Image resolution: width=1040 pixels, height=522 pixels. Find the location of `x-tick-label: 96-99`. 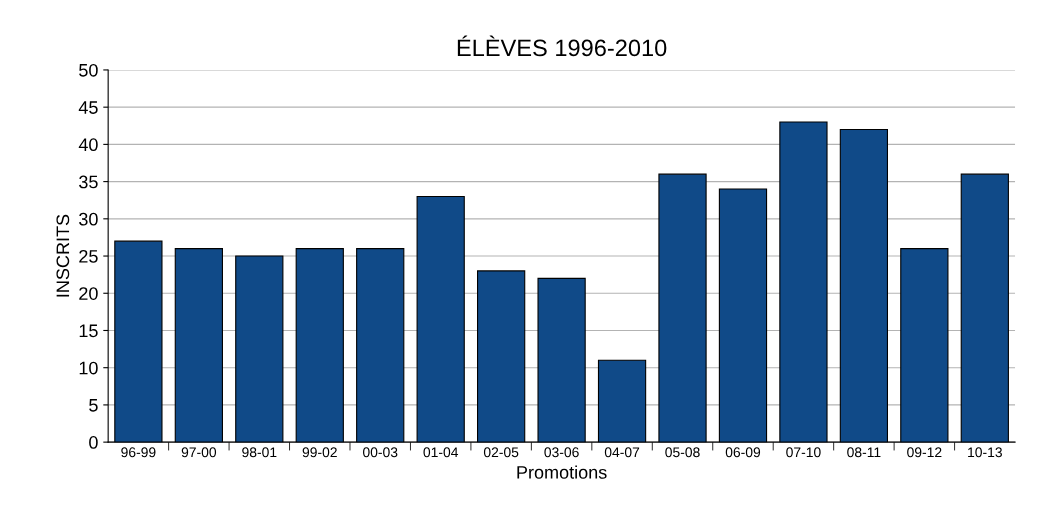

x-tick-label: 96-99 is located at coordinates (138, 452).